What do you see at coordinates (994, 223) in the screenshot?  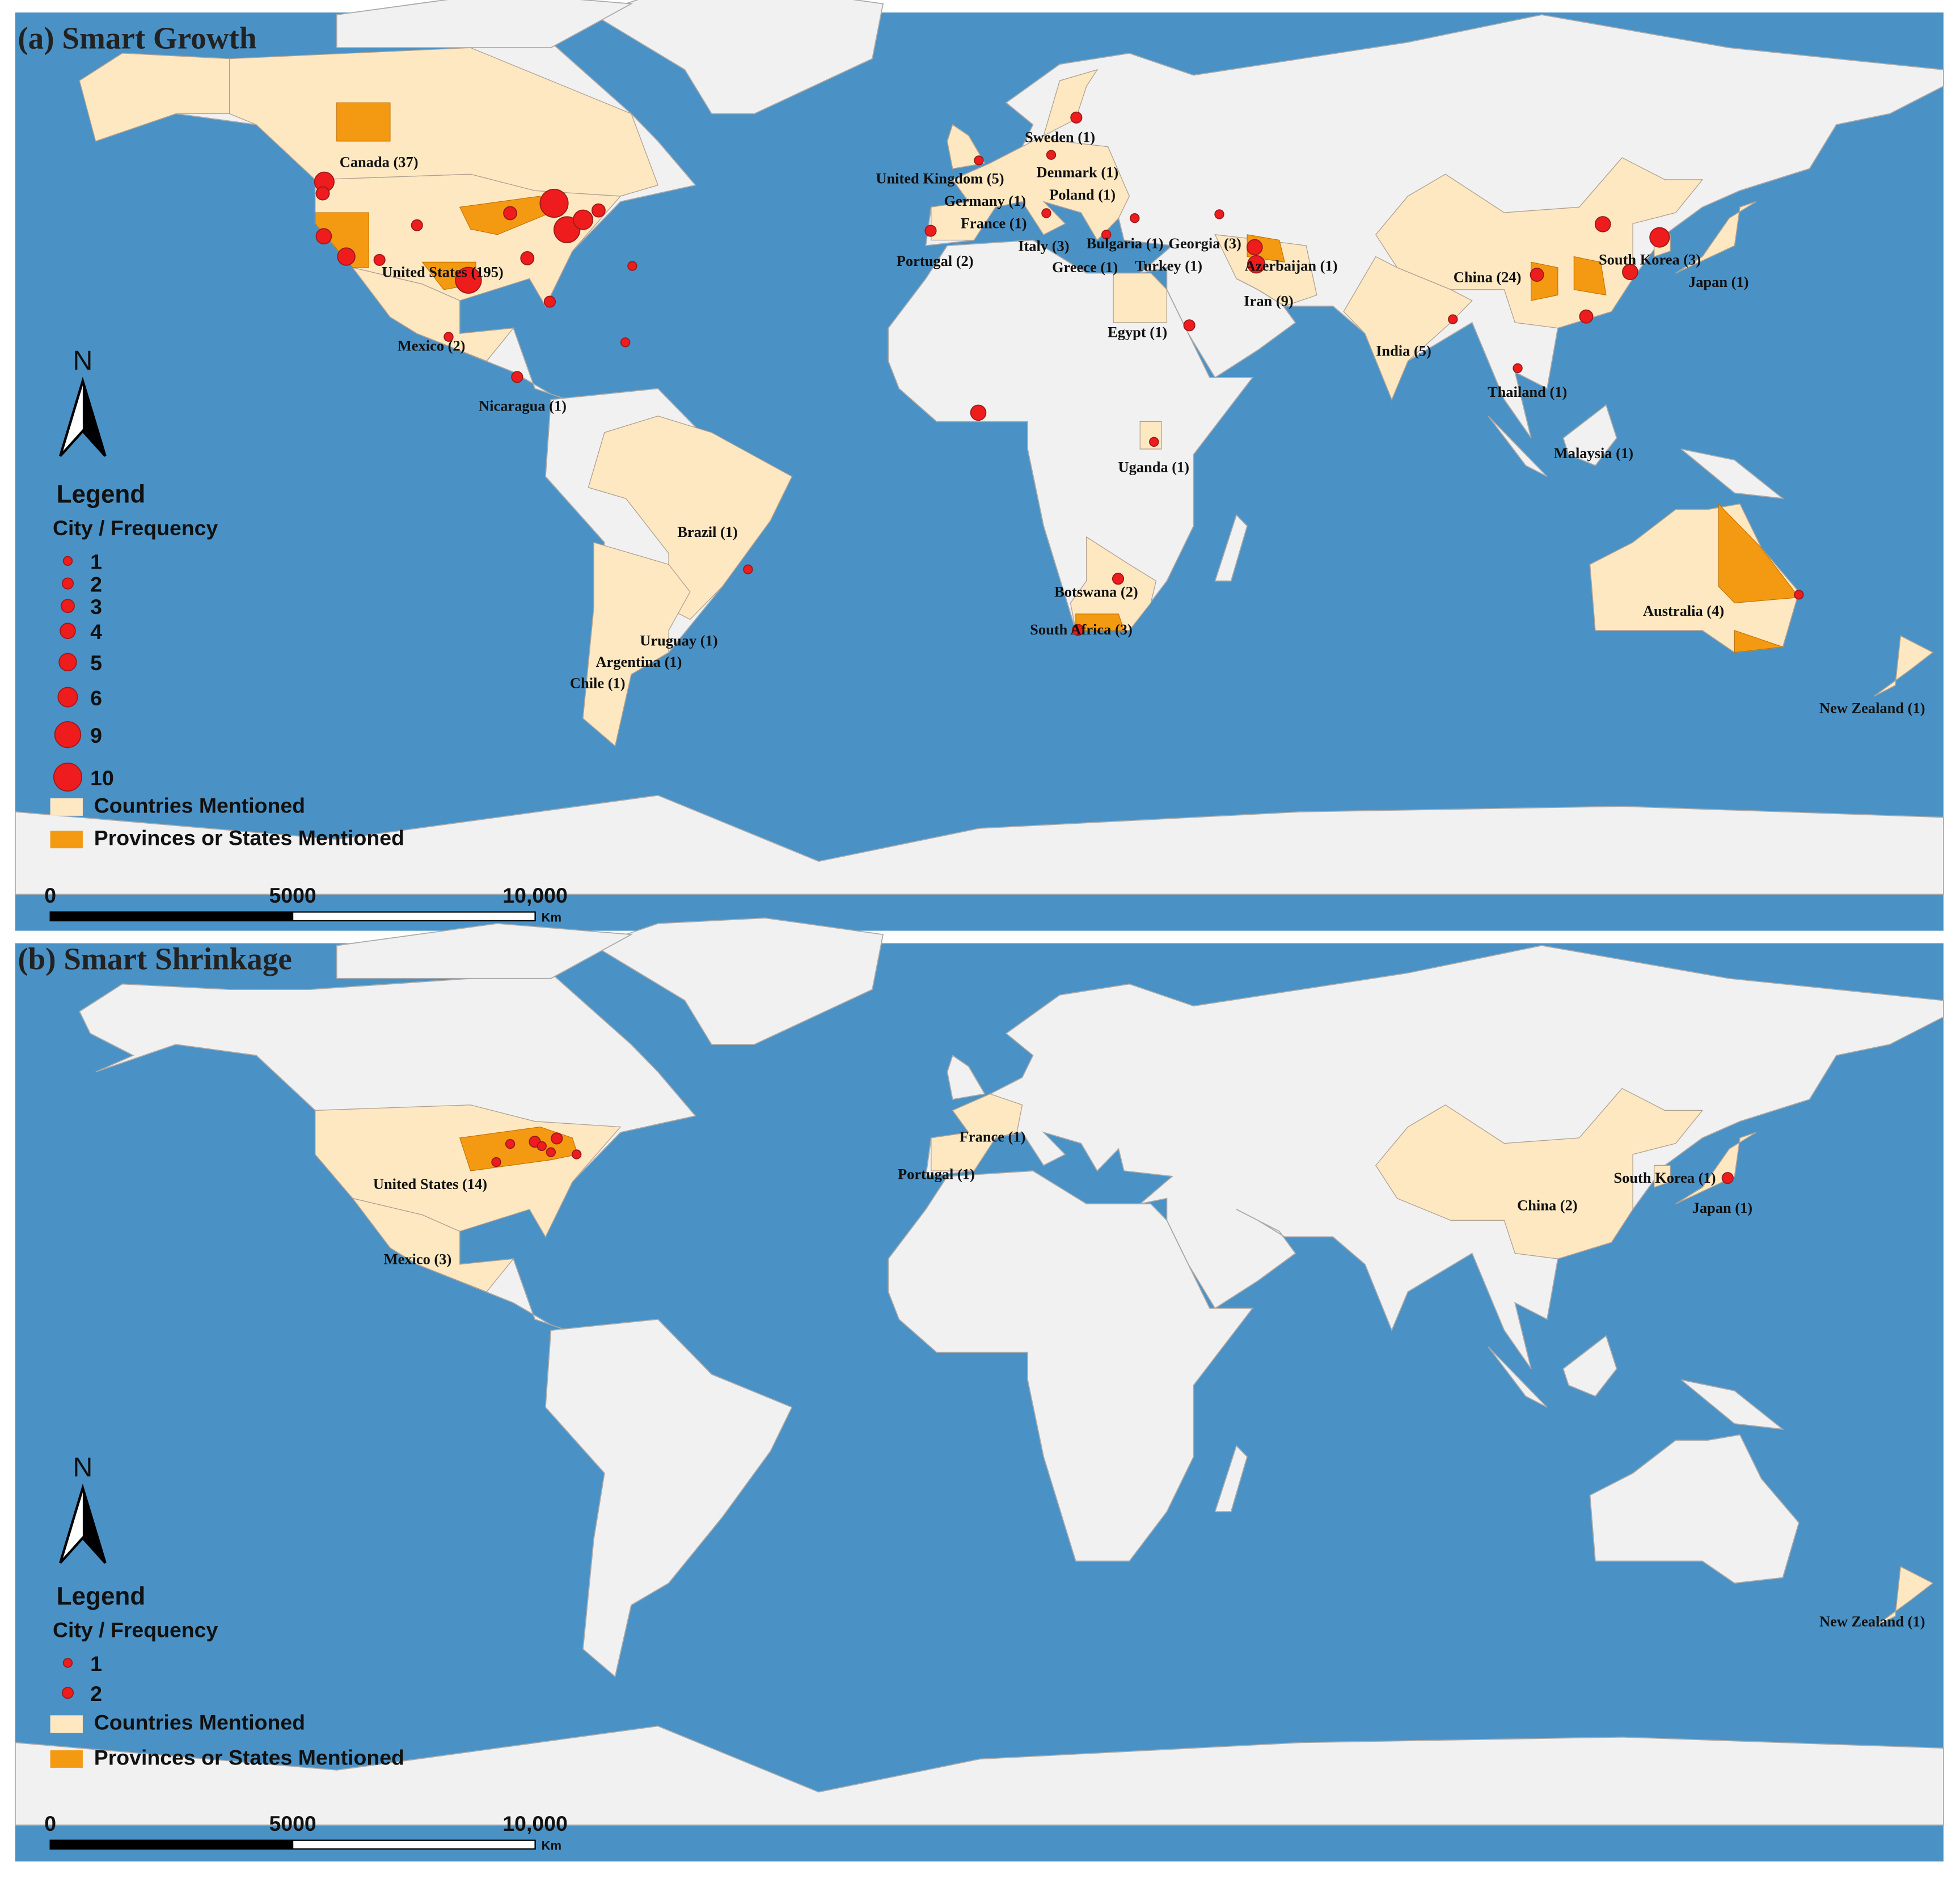 I see `country-label: France (1)` at bounding box center [994, 223].